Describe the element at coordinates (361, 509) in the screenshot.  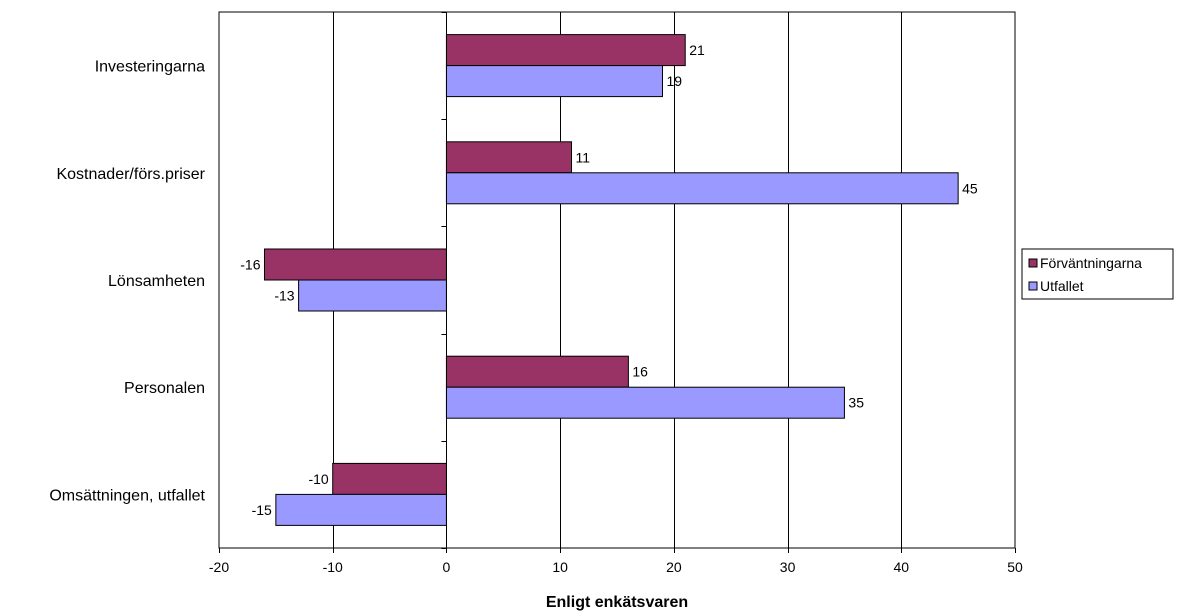
I see `bar-utfallet-oms-ttningen-utfallet` at that location.